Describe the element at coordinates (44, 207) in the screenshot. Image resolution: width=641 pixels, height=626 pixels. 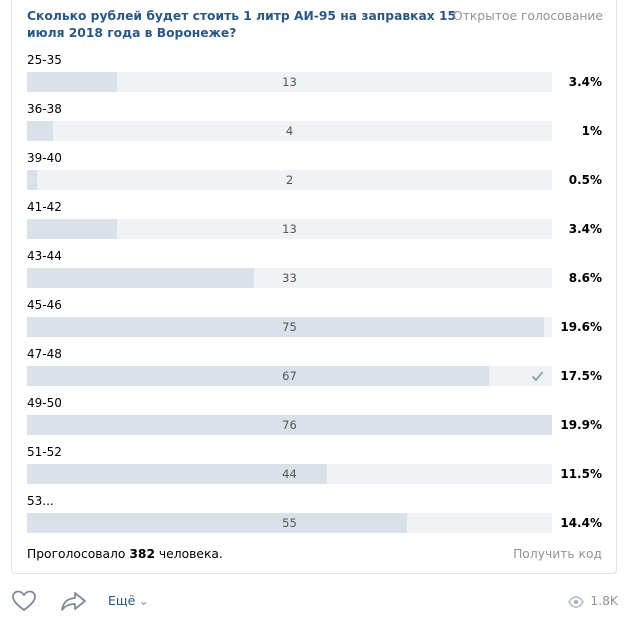
I see `option-label: 41-42` at that location.